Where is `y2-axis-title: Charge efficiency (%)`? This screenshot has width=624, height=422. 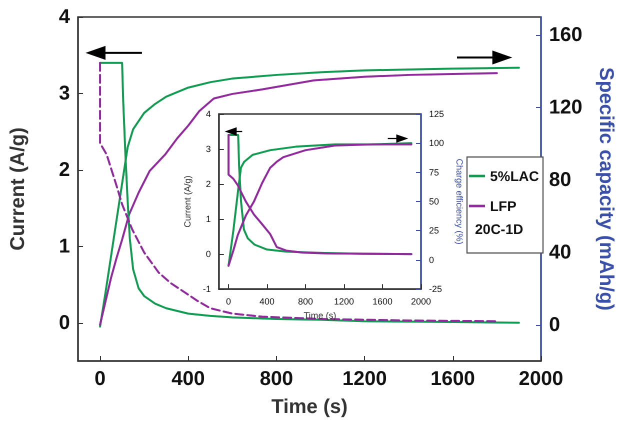 y2-axis-title: Charge efficiency (%) is located at coordinates (459, 201).